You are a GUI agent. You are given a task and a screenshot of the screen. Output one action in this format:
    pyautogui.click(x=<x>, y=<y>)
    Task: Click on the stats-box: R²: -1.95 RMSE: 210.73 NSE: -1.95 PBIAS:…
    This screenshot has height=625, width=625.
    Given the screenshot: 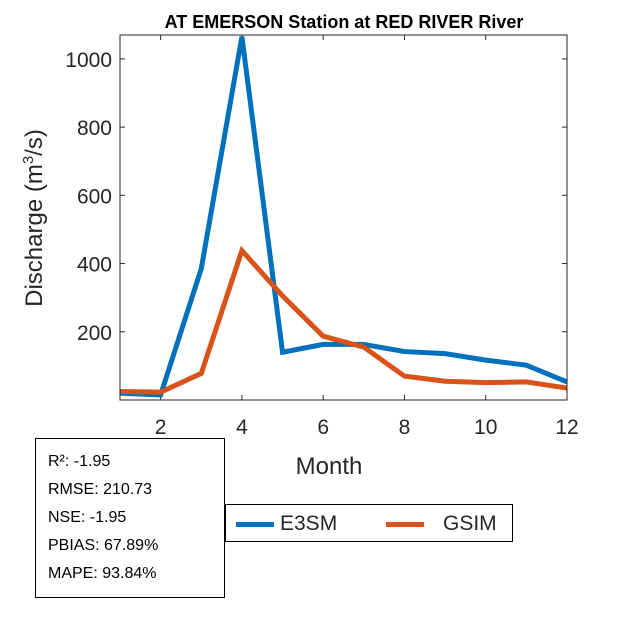 What is the action you would take?
    pyautogui.click(x=130, y=518)
    